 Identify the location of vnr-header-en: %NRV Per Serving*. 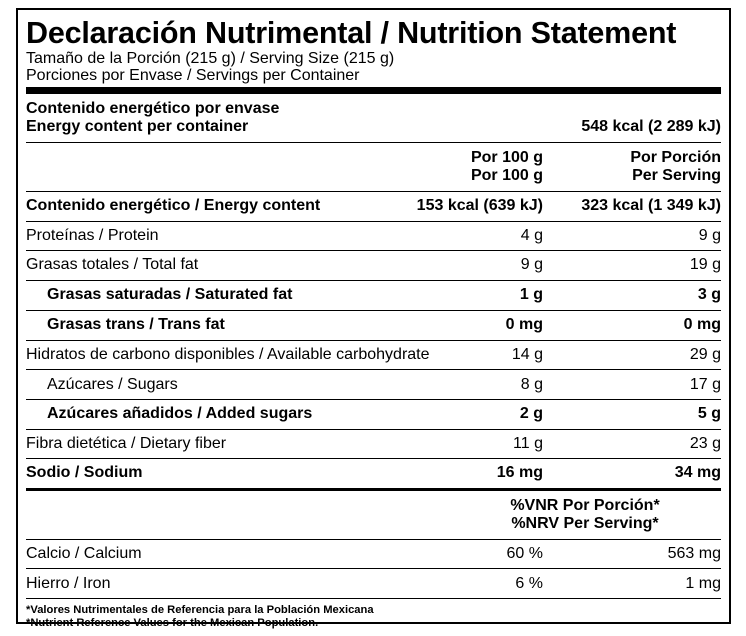
(585, 523).